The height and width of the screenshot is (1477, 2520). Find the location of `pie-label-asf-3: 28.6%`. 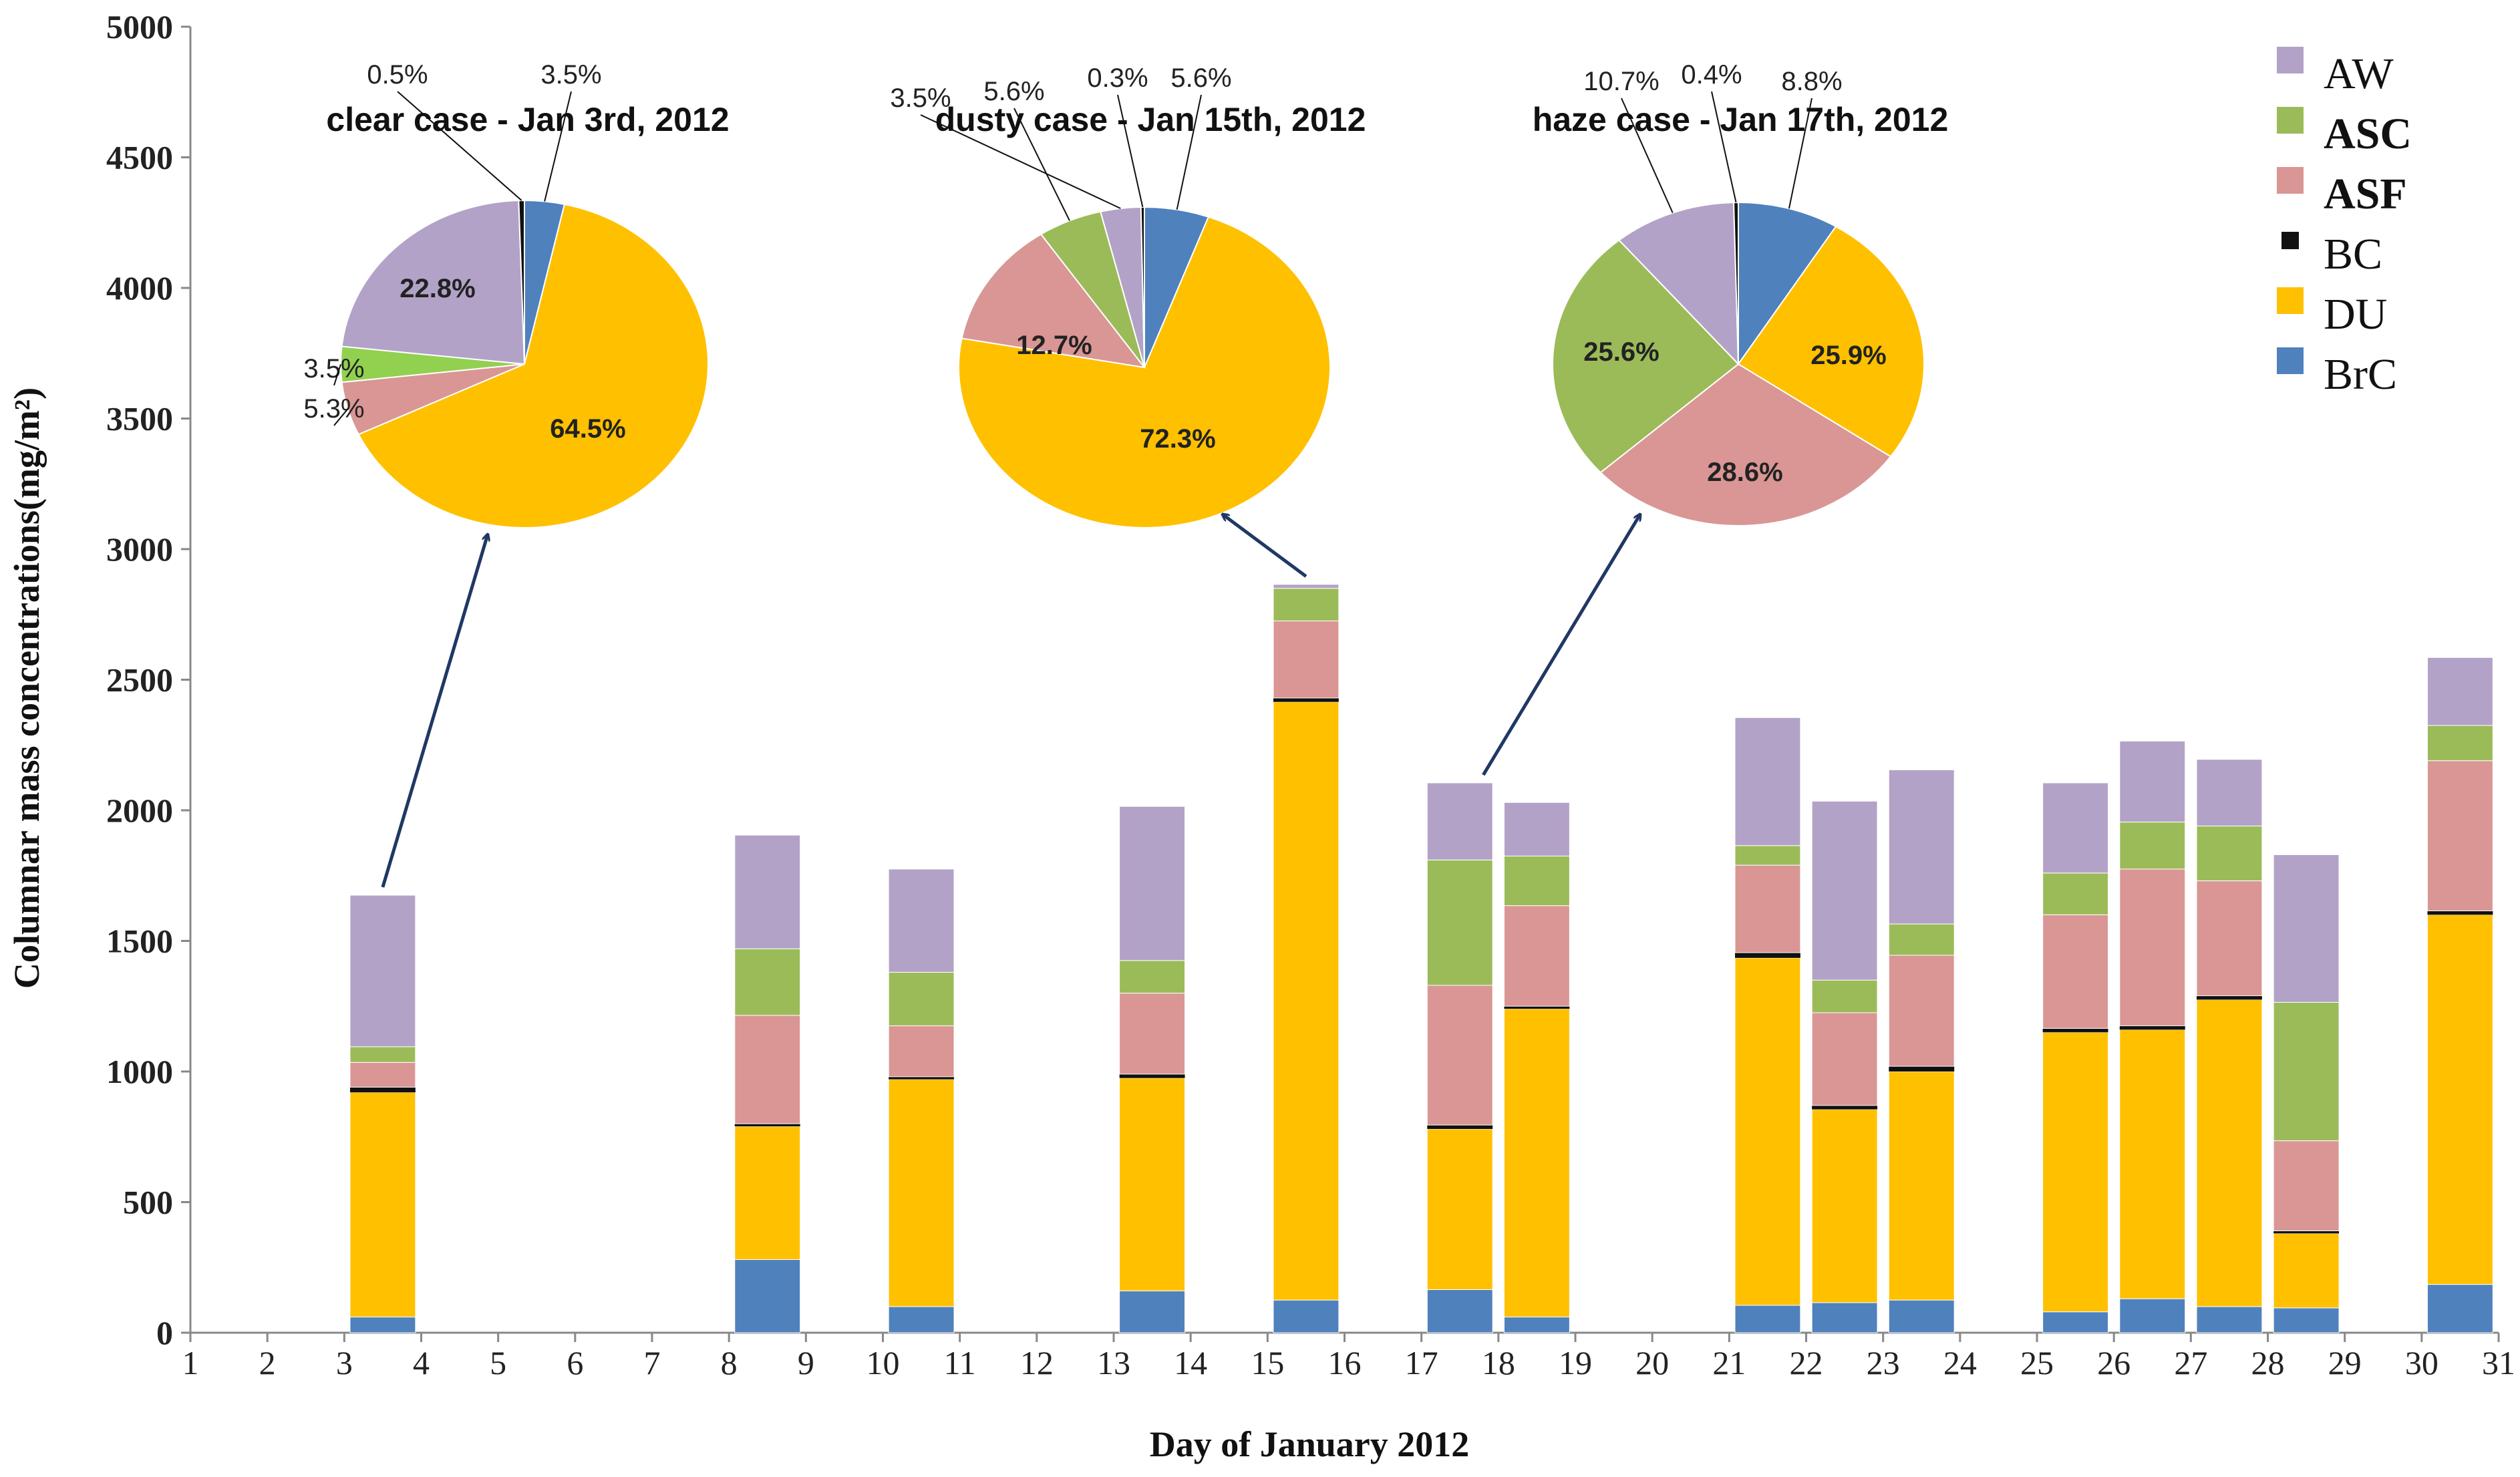

pie-label-asf-3: 28.6% is located at coordinates (1744, 472).